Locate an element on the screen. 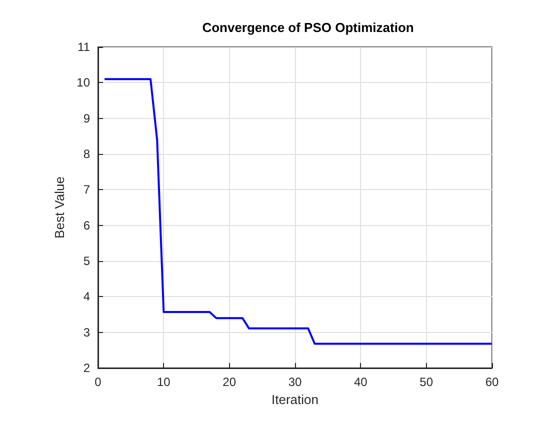 Image resolution: width=550 pixels, height=426 pixels. chart-title: Convergence of PSO Optimization is located at coordinates (308, 27).